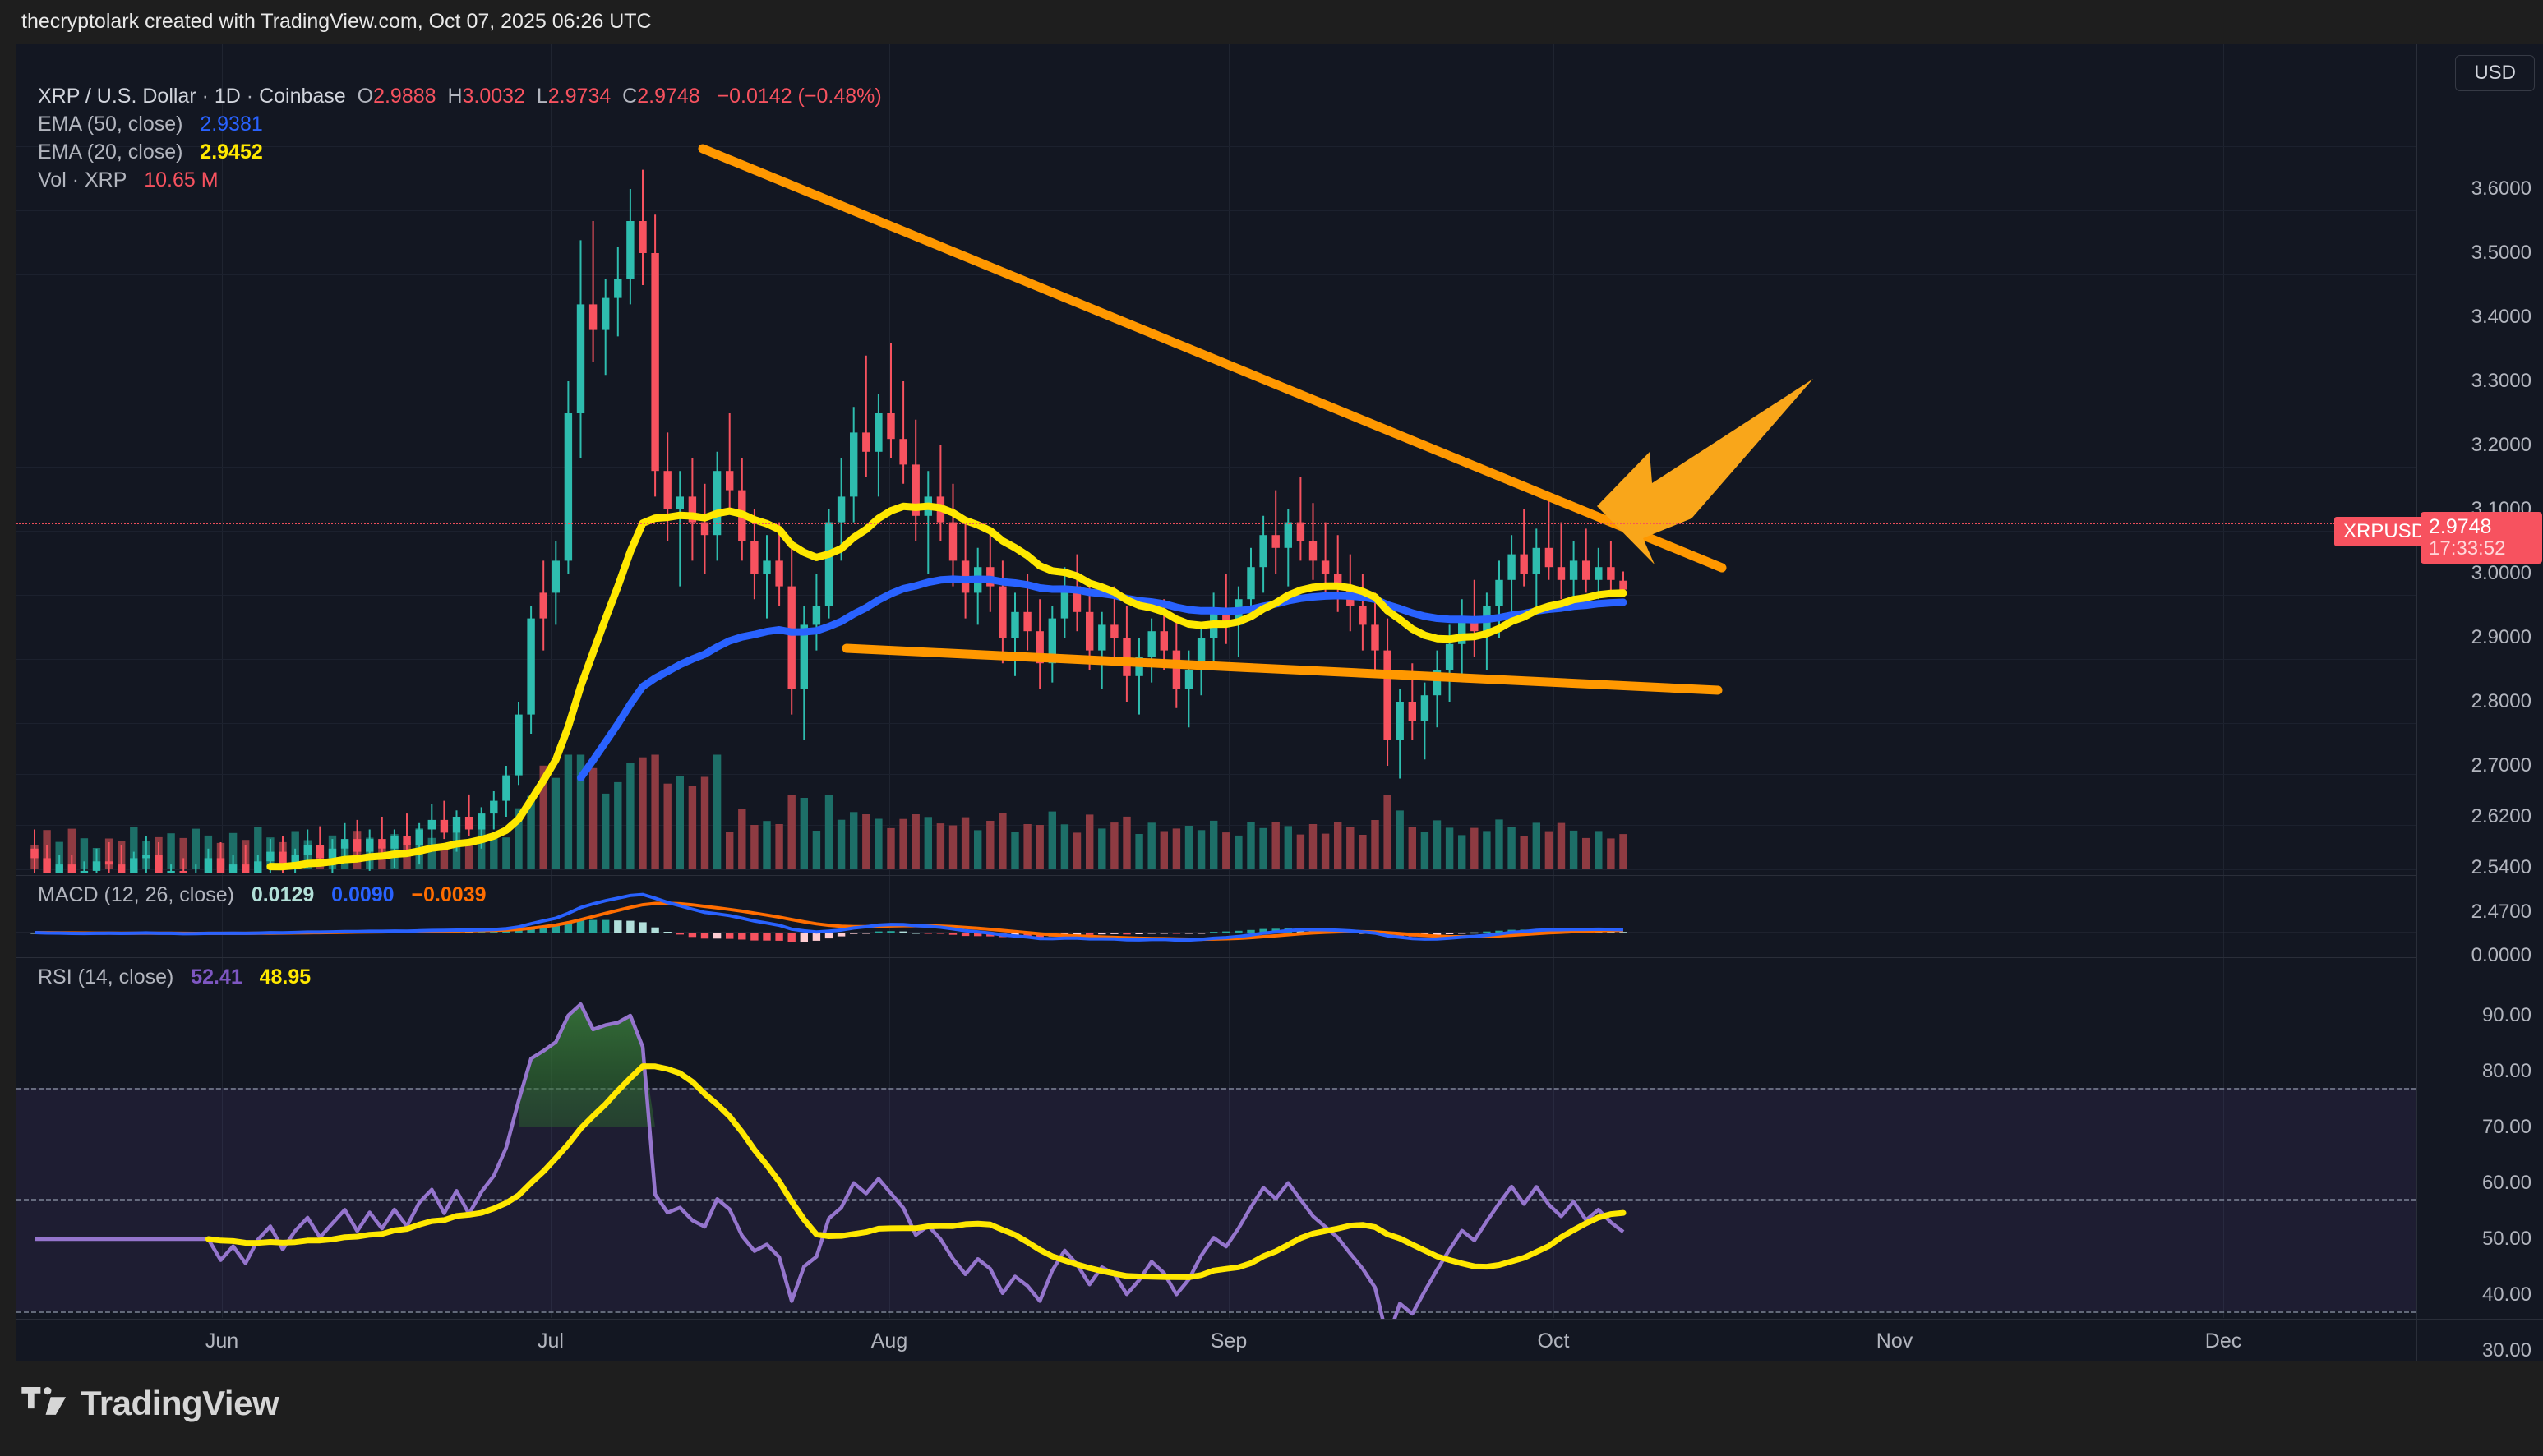 This screenshot has height=1456, width=2543. Describe the element at coordinates (117, 96) in the screenshot. I see `legend-symbol: XRP / U.S. Dollar` at that location.